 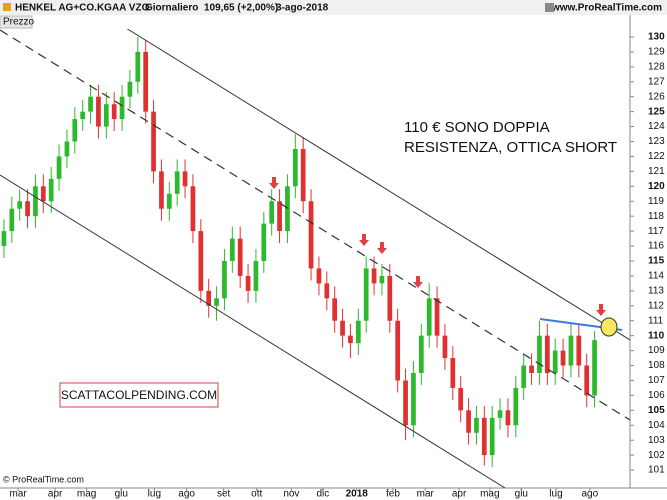 I want to click on header-bar, so click(x=333, y=7).